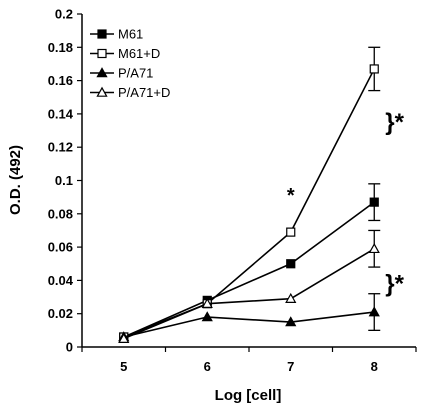  Describe the element at coordinates (144, 92) in the screenshot. I see `legend-label: P/A71+D` at that location.